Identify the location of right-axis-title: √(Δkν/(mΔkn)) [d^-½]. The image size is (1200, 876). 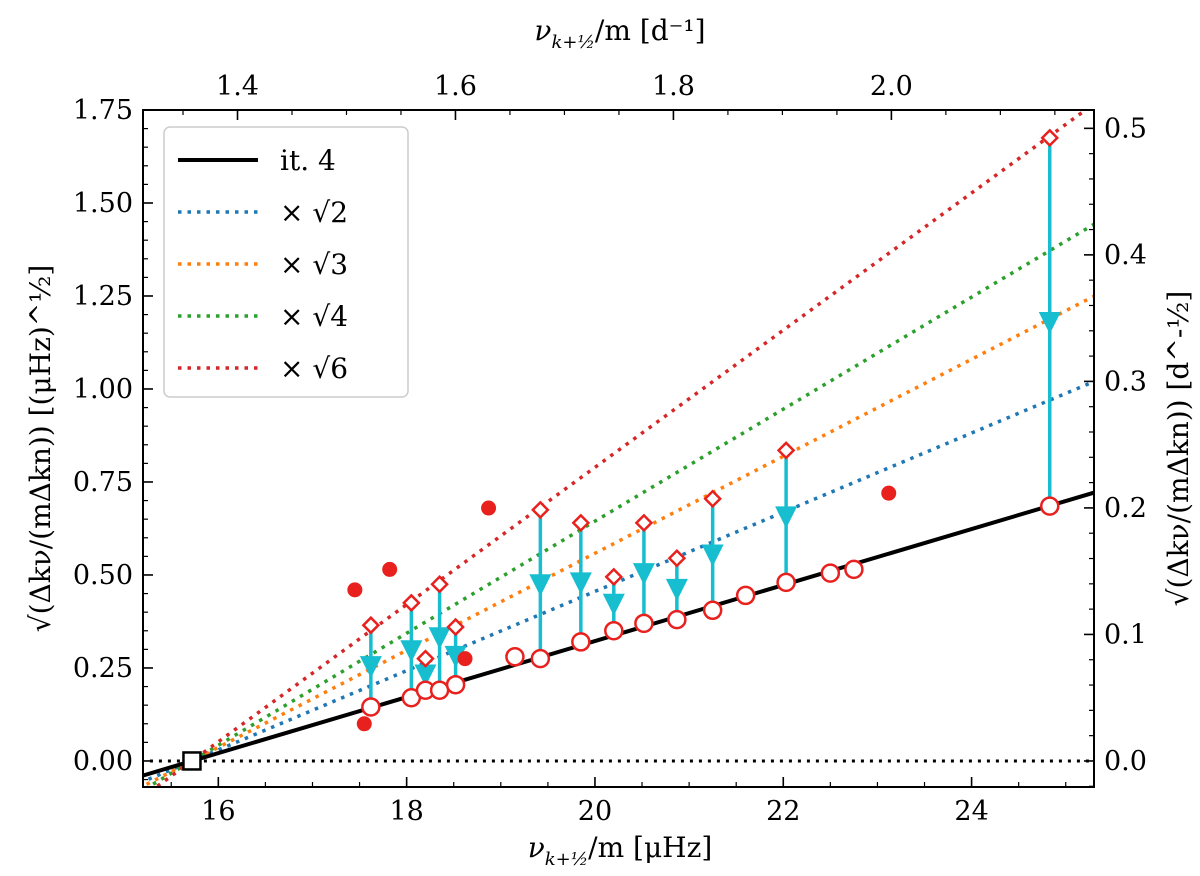
(1178, 449).